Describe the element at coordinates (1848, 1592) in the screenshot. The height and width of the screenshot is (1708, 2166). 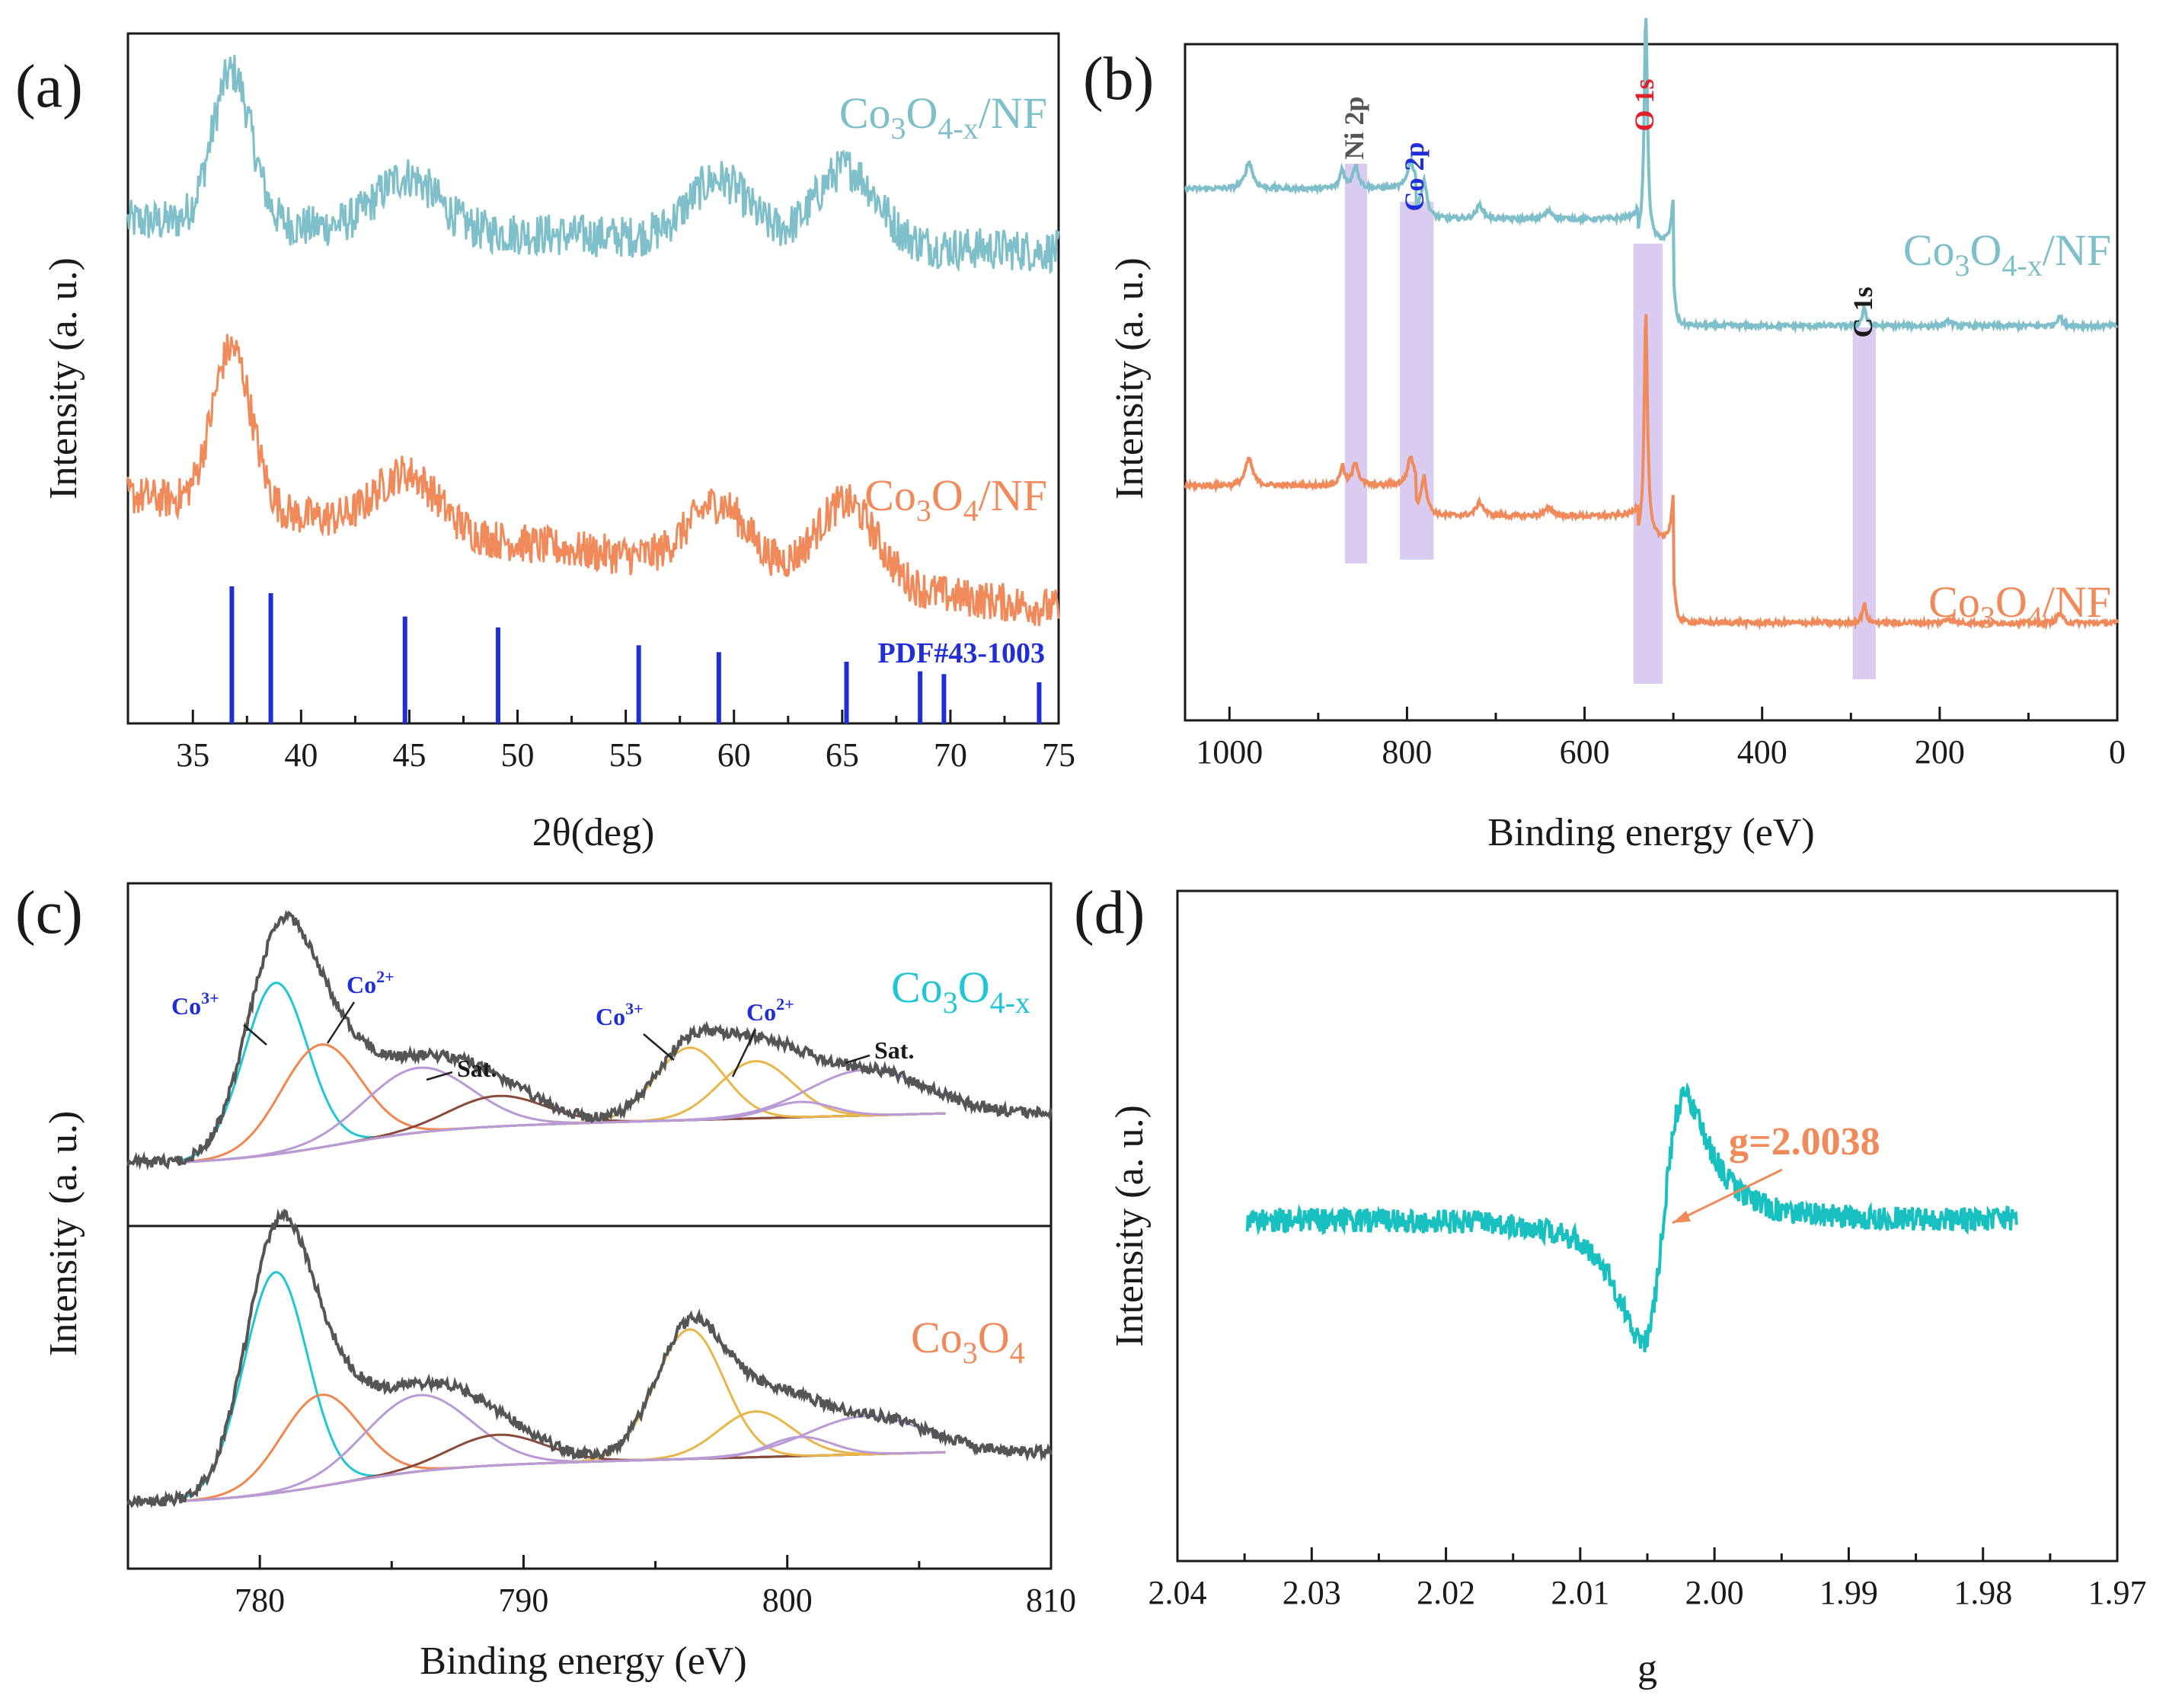
I see `panel-d-x-tick-label-5: 1.99` at that location.